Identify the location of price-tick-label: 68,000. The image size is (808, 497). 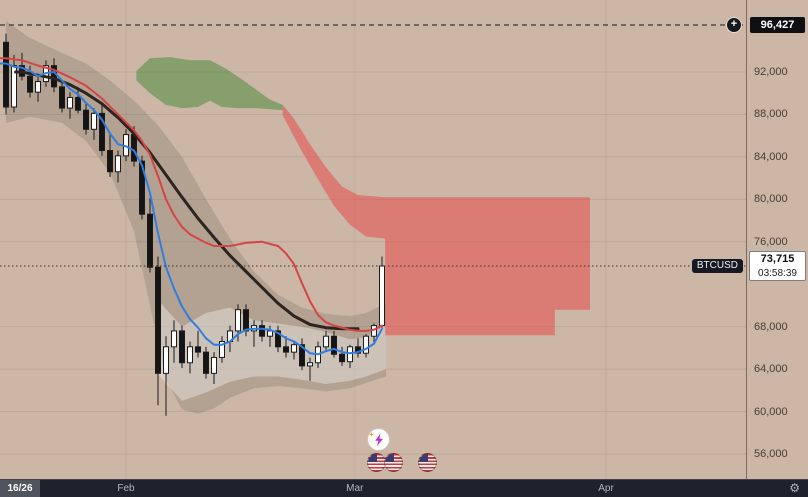
(771, 326).